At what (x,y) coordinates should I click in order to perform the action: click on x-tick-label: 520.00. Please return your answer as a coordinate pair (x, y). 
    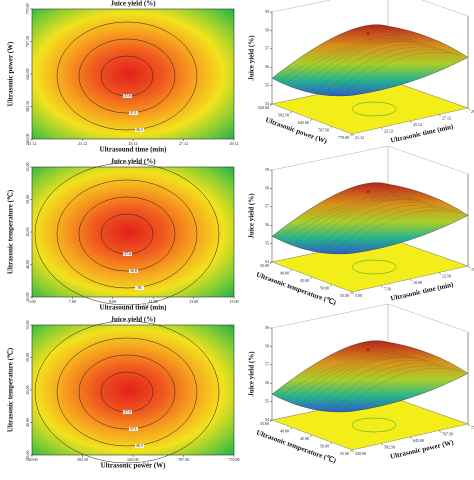
    Looking at the image, I should click on (263, 107).